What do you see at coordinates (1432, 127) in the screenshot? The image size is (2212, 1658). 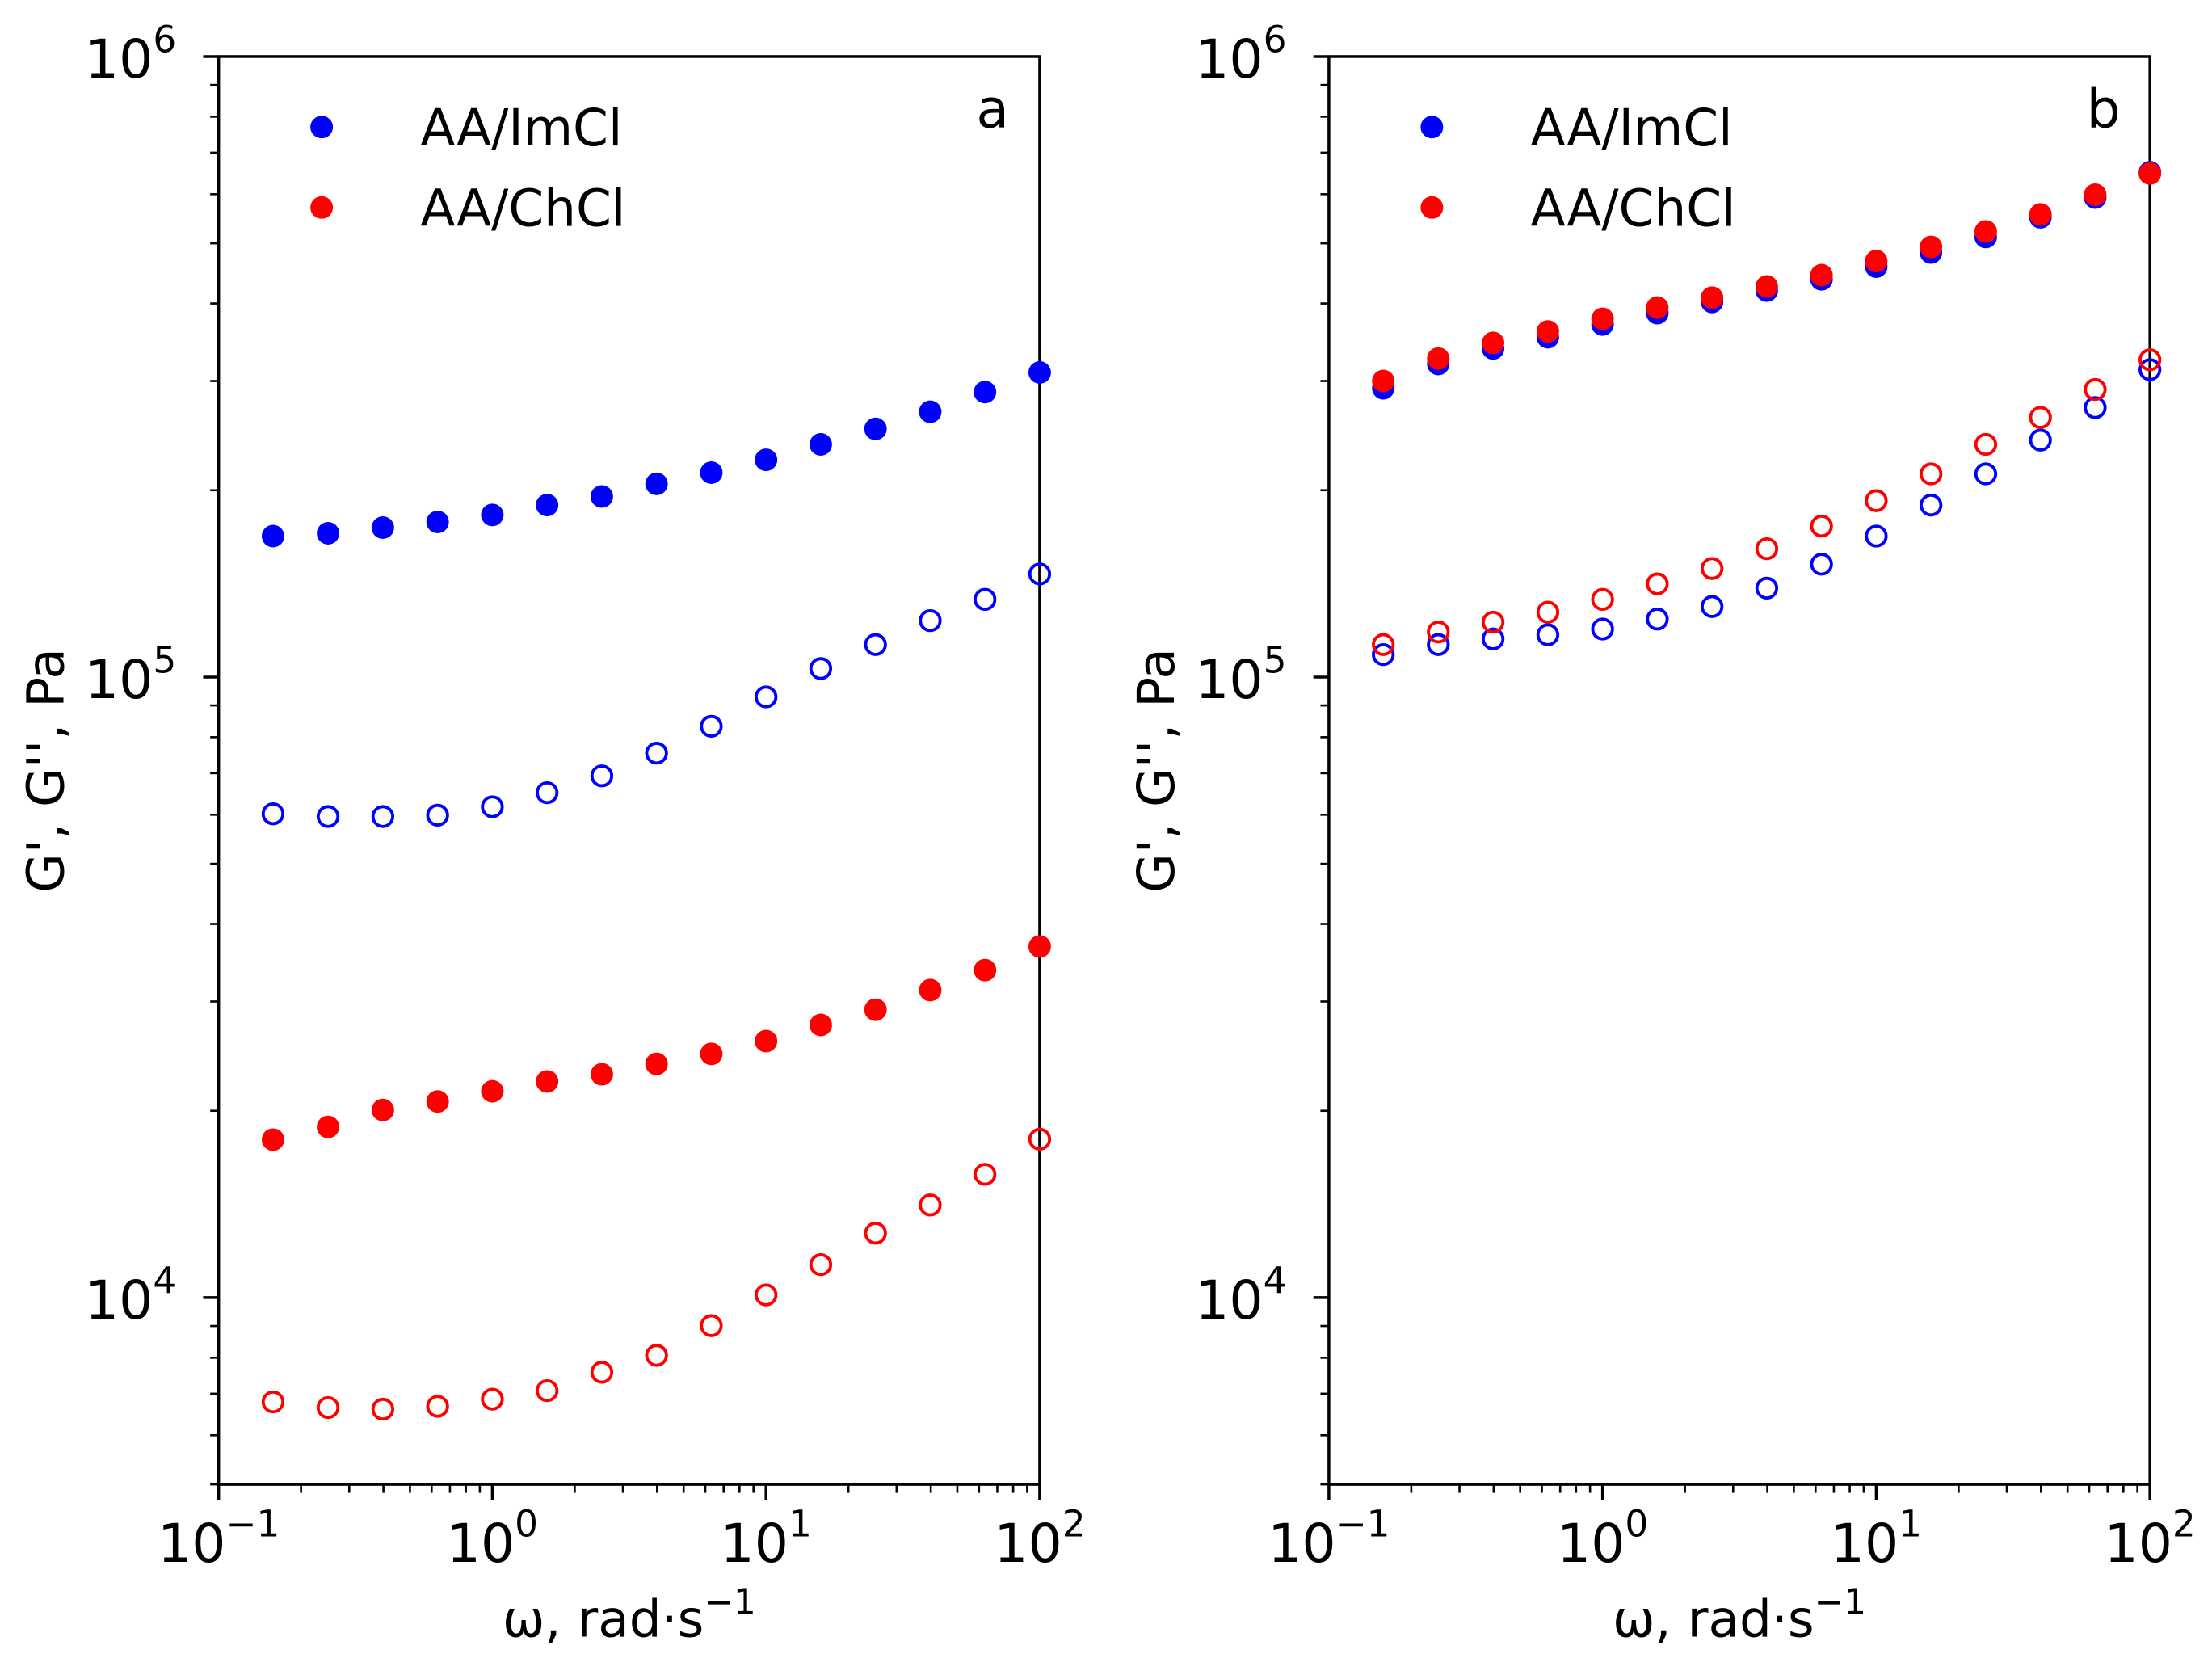 I see `legend-marker` at bounding box center [1432, 127].